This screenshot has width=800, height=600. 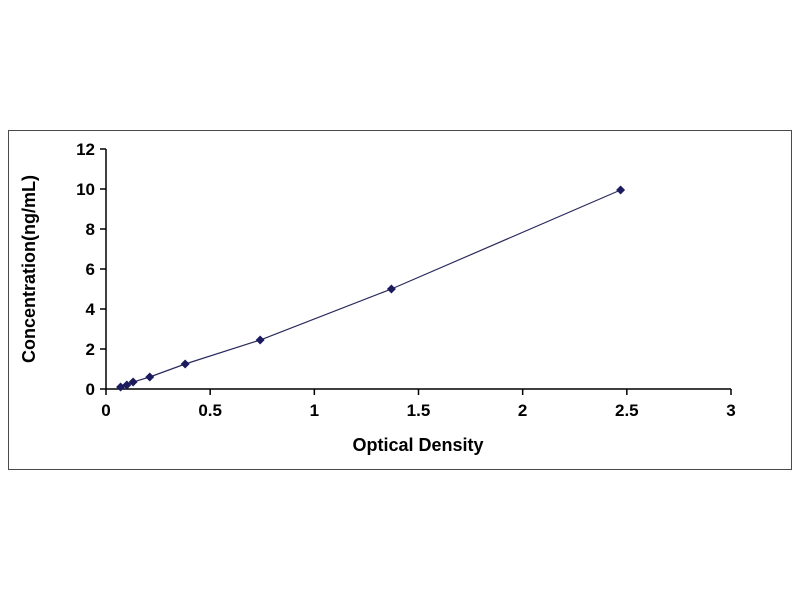 What do you see at coordinates (417, 445) in the screenshot?
I see `x-axis-label: Optical Density` at bounding box center [417, 445].